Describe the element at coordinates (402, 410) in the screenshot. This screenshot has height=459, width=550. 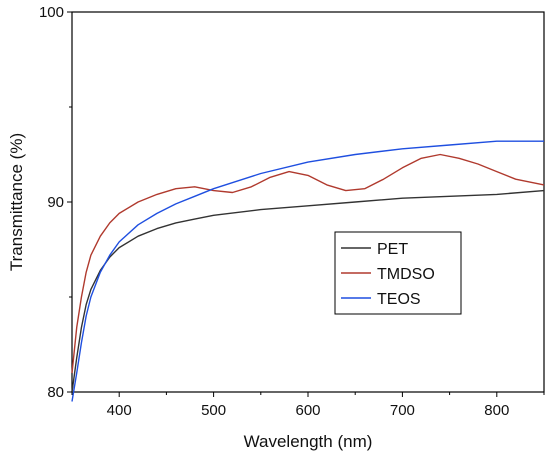
I see `x-tick-label: 700` at that location.